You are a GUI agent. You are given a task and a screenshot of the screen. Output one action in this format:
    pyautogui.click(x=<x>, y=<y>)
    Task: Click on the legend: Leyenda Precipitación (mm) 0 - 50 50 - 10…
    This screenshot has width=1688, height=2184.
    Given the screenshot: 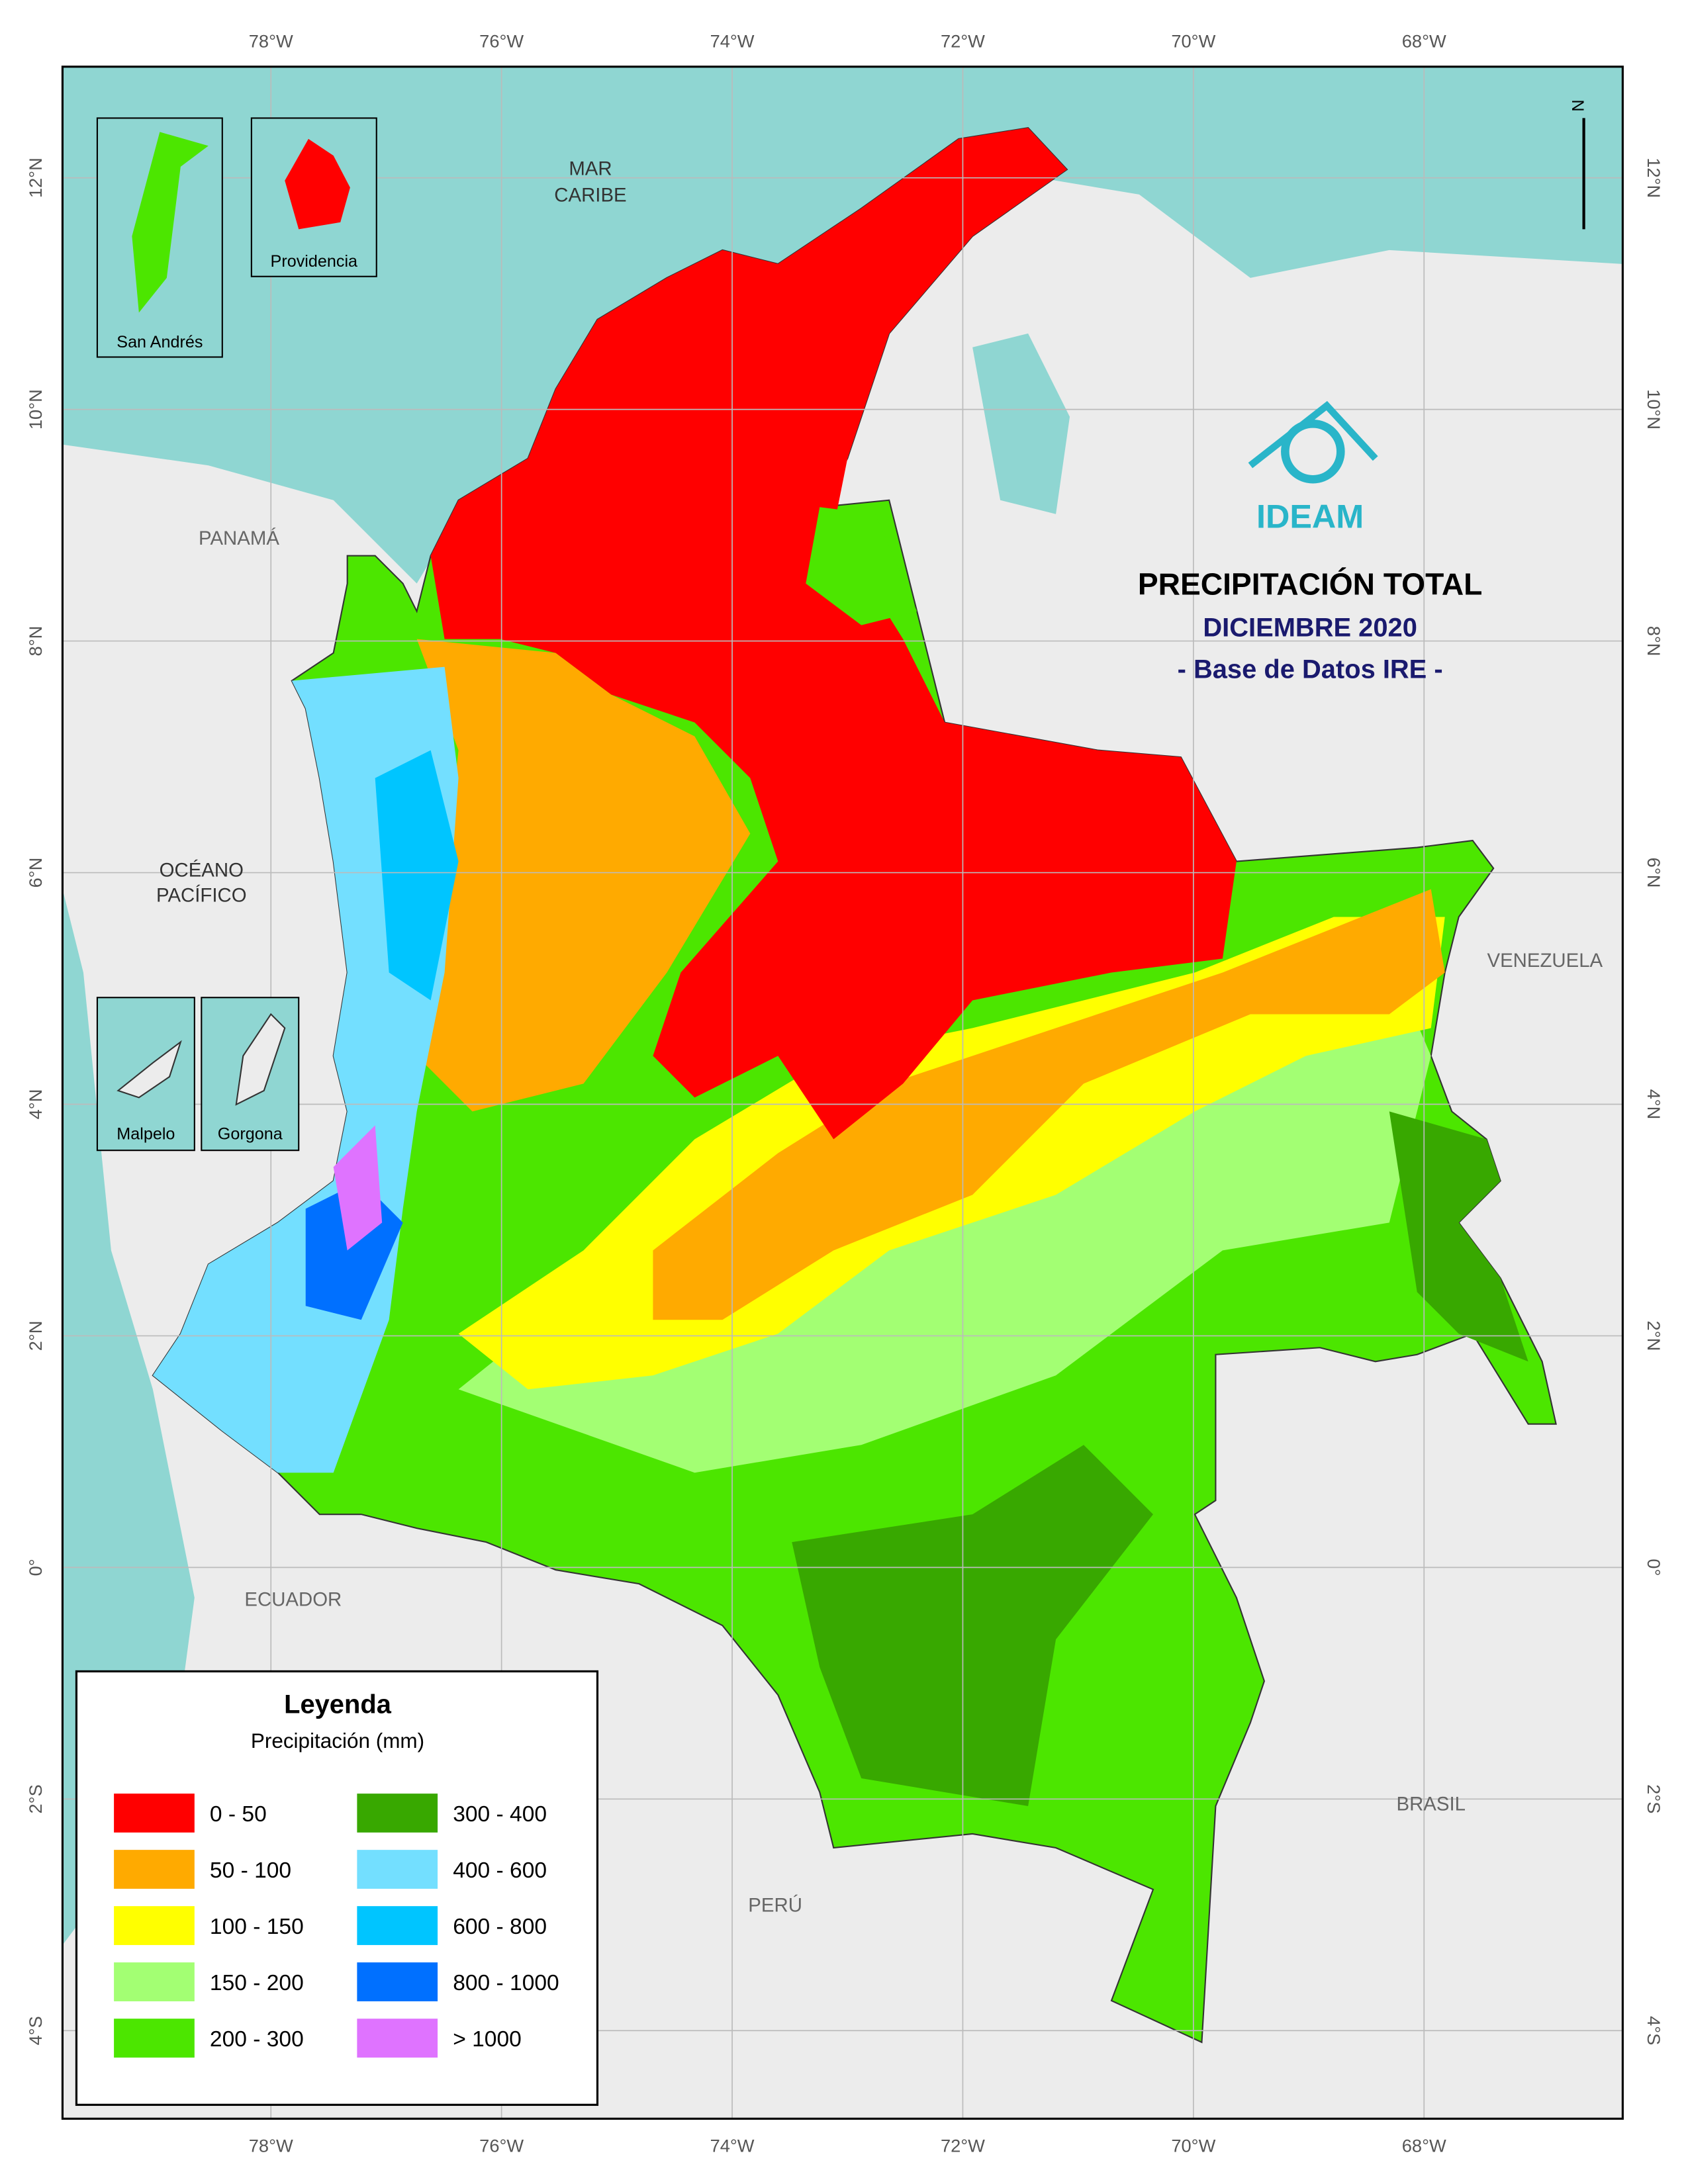 What is the action you would take?
    pyautogui.click(x=337, y=1888)
    